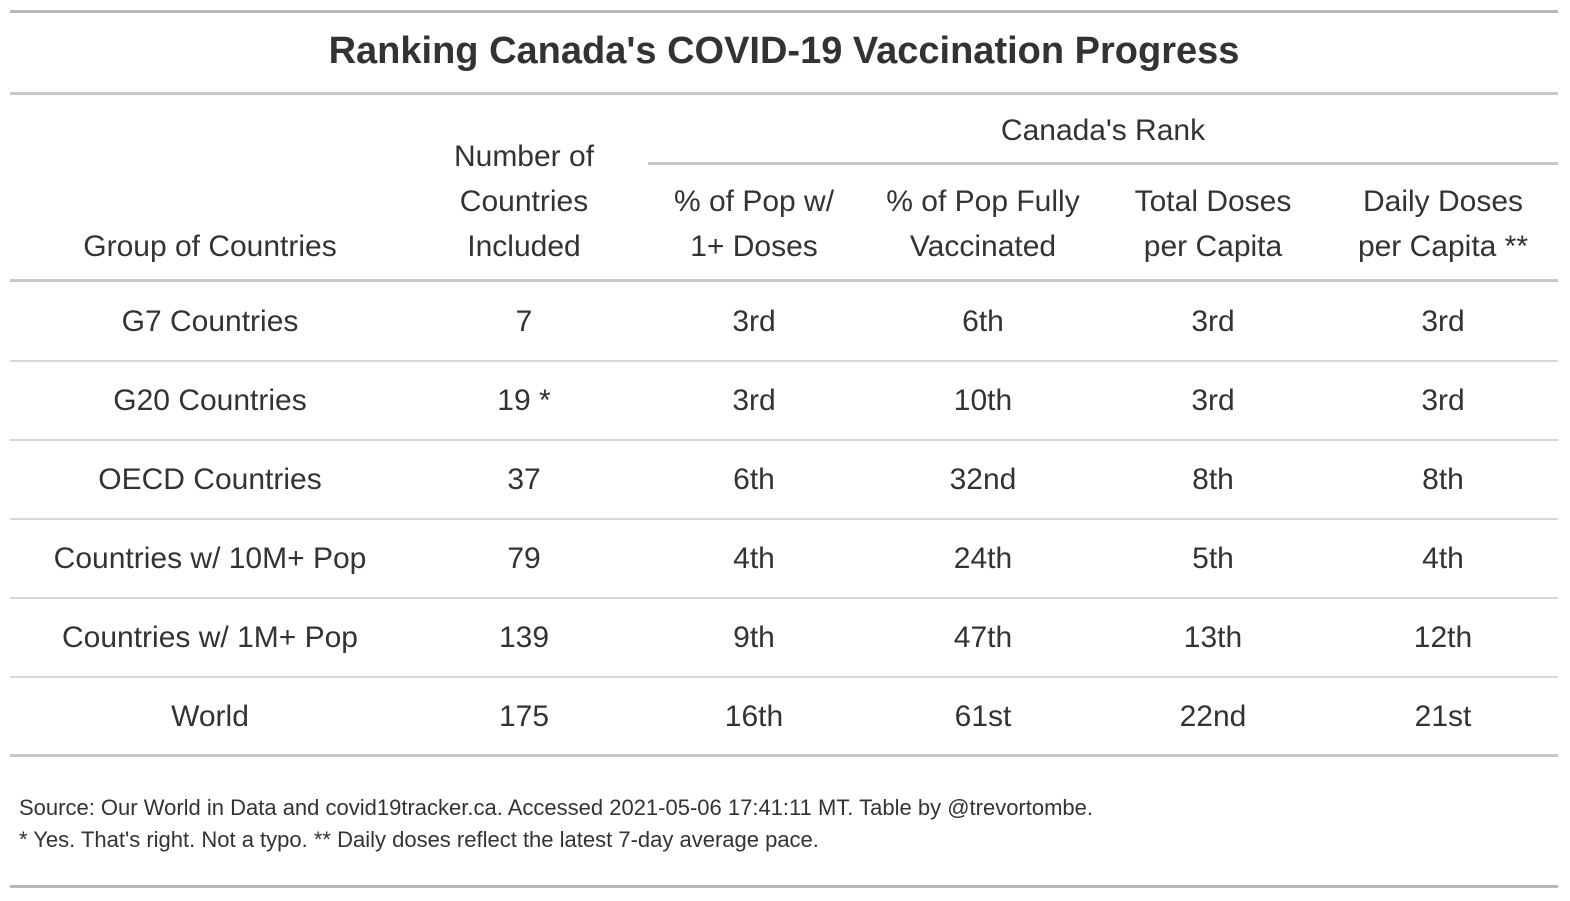  What do you see at coordinates (754, 558) in the screenshot?
I see `table-cell-one_dose: 4th` at bounding box center [754, 558].